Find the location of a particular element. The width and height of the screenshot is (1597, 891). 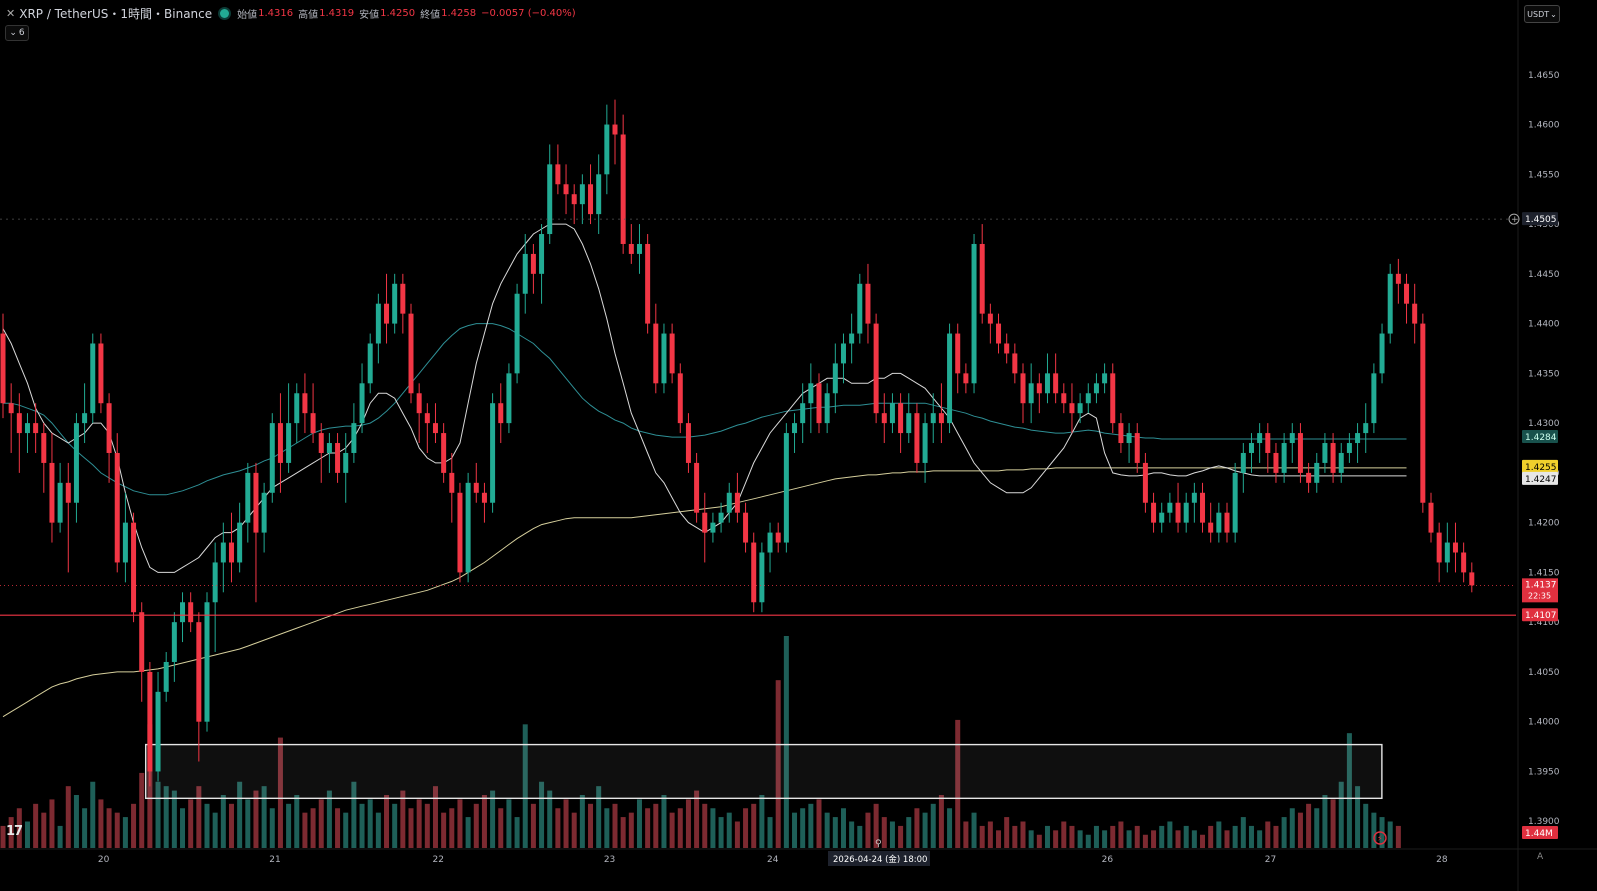

ma-white-badge: 1.4247 is located at coordinates (1541, 480).